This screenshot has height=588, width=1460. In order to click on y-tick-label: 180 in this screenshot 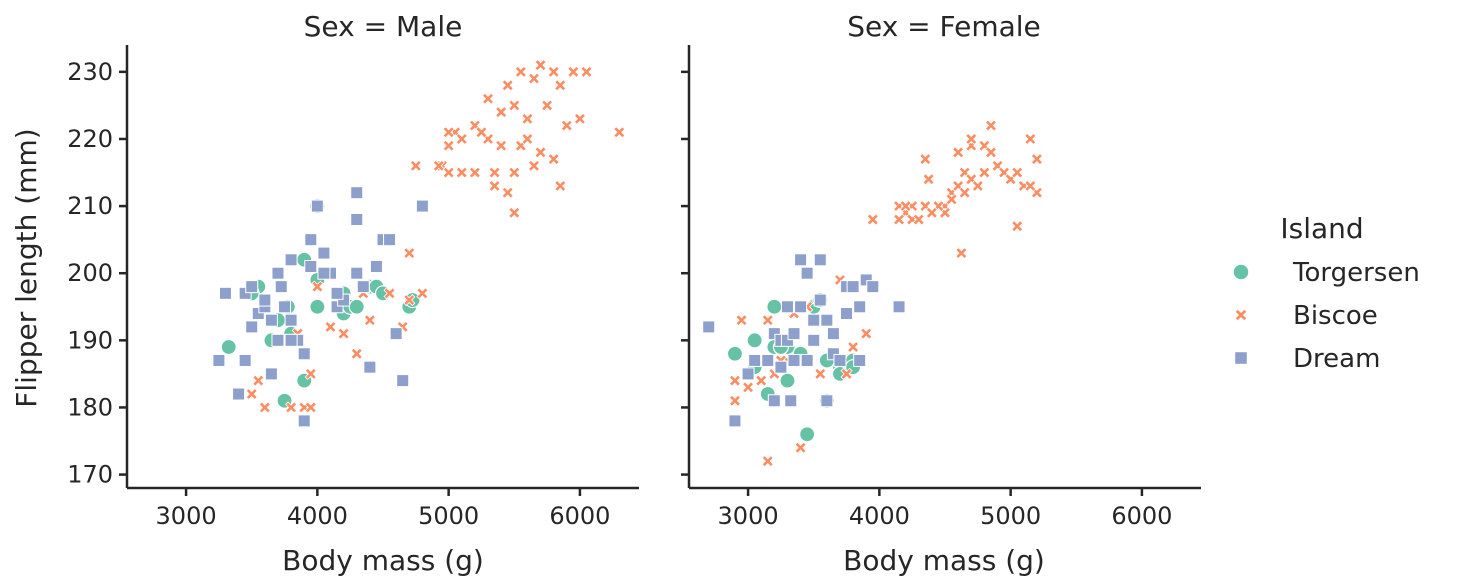, I will do `click(90, 407)`.